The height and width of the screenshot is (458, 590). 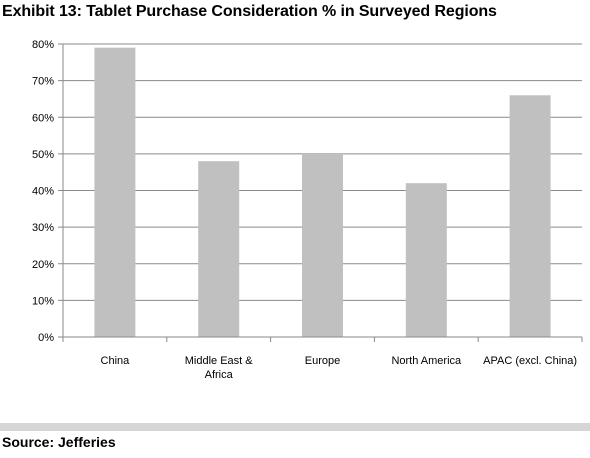 What do you see at coordinates (322, 361) in the screenshot?
I see `x-tick-label: Europe` at bounding box center [322, 361].